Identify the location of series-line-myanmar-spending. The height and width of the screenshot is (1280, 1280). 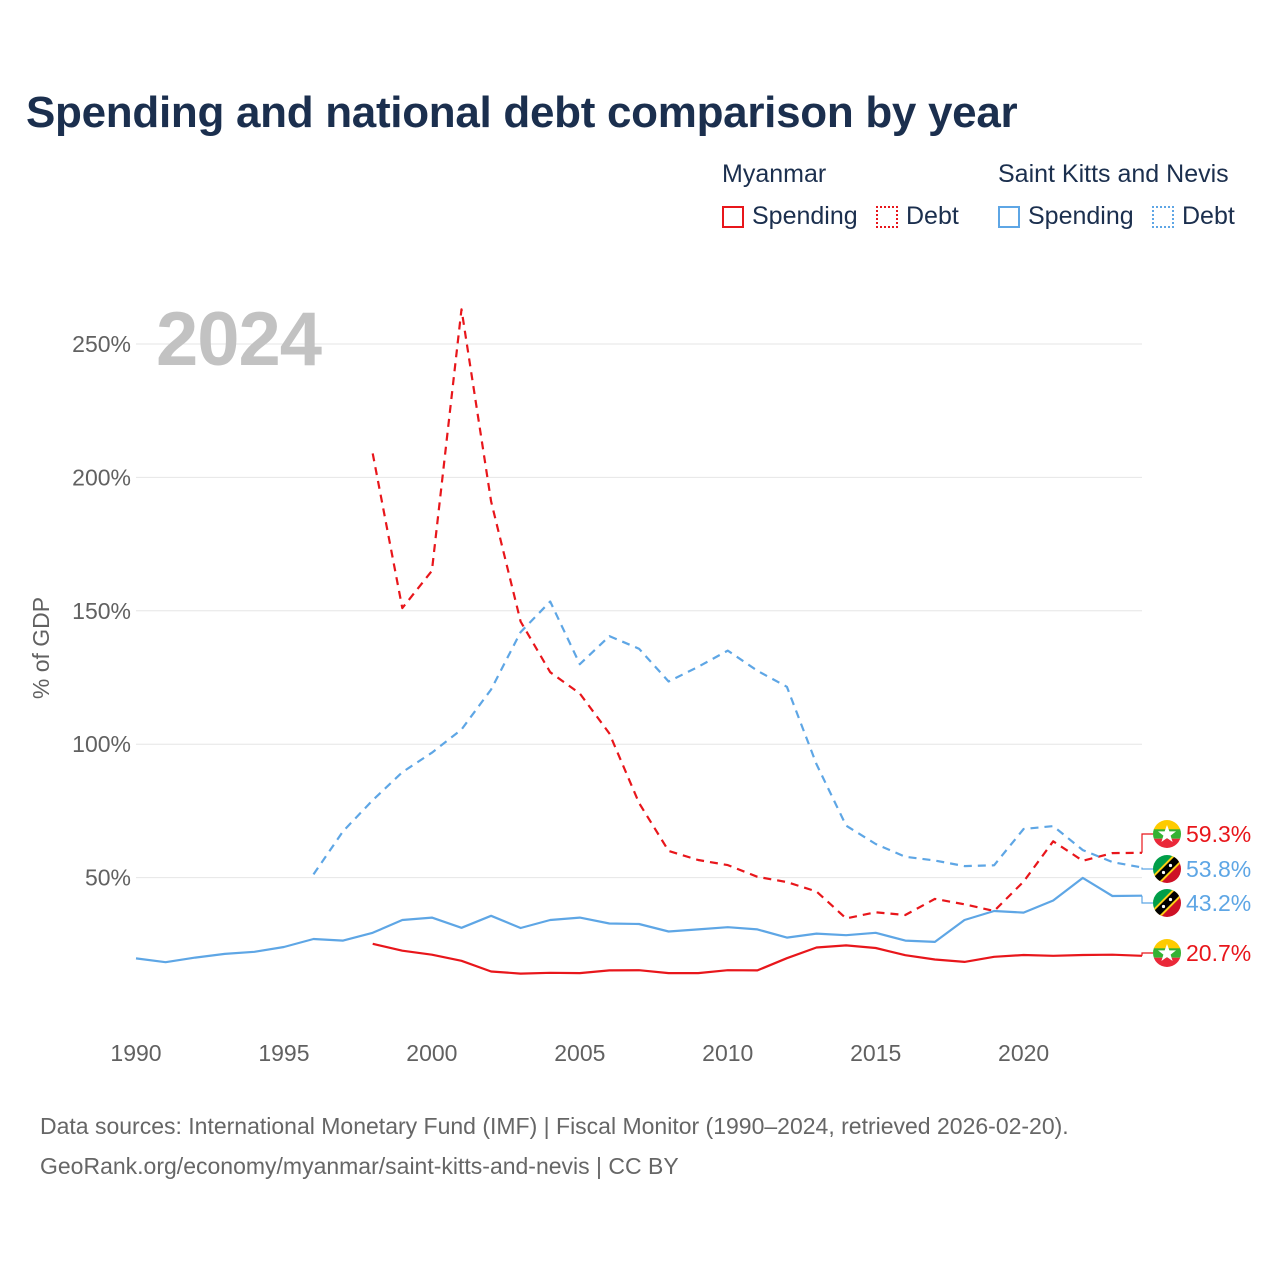
(757, 958).